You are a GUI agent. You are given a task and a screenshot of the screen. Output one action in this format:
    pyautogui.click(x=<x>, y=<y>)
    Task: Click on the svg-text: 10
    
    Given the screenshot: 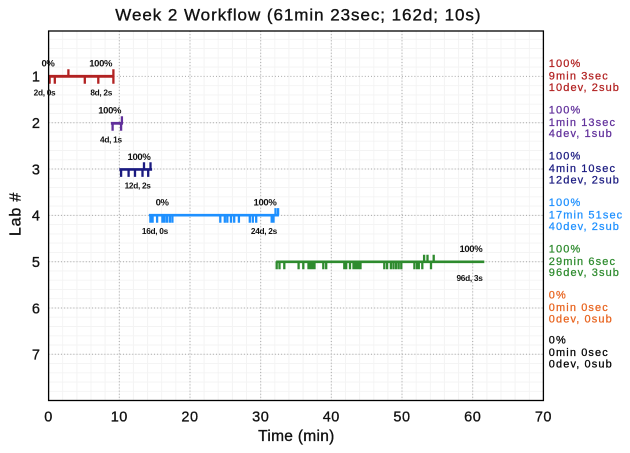 What is the action you would take?
    pyautogui.click(x=119, y=418)
    